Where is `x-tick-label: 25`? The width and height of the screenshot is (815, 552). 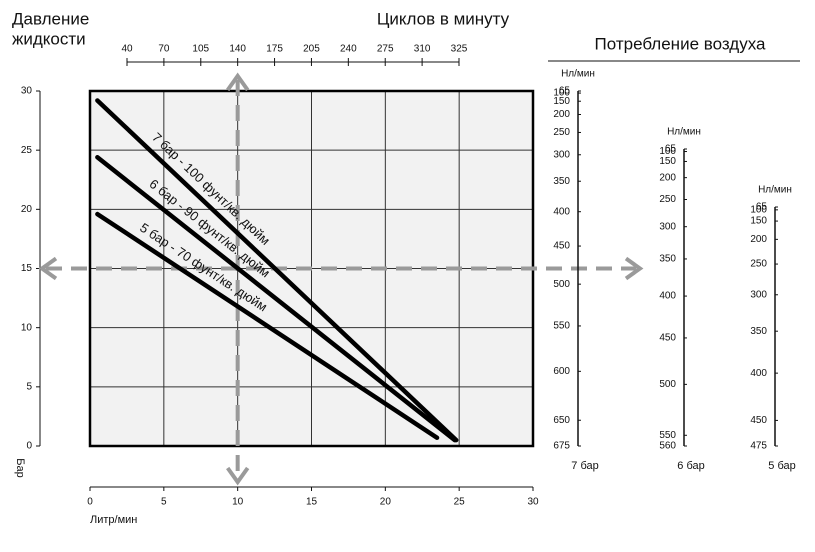
x-tick-label: 25 is located at coordinates (460, 502).